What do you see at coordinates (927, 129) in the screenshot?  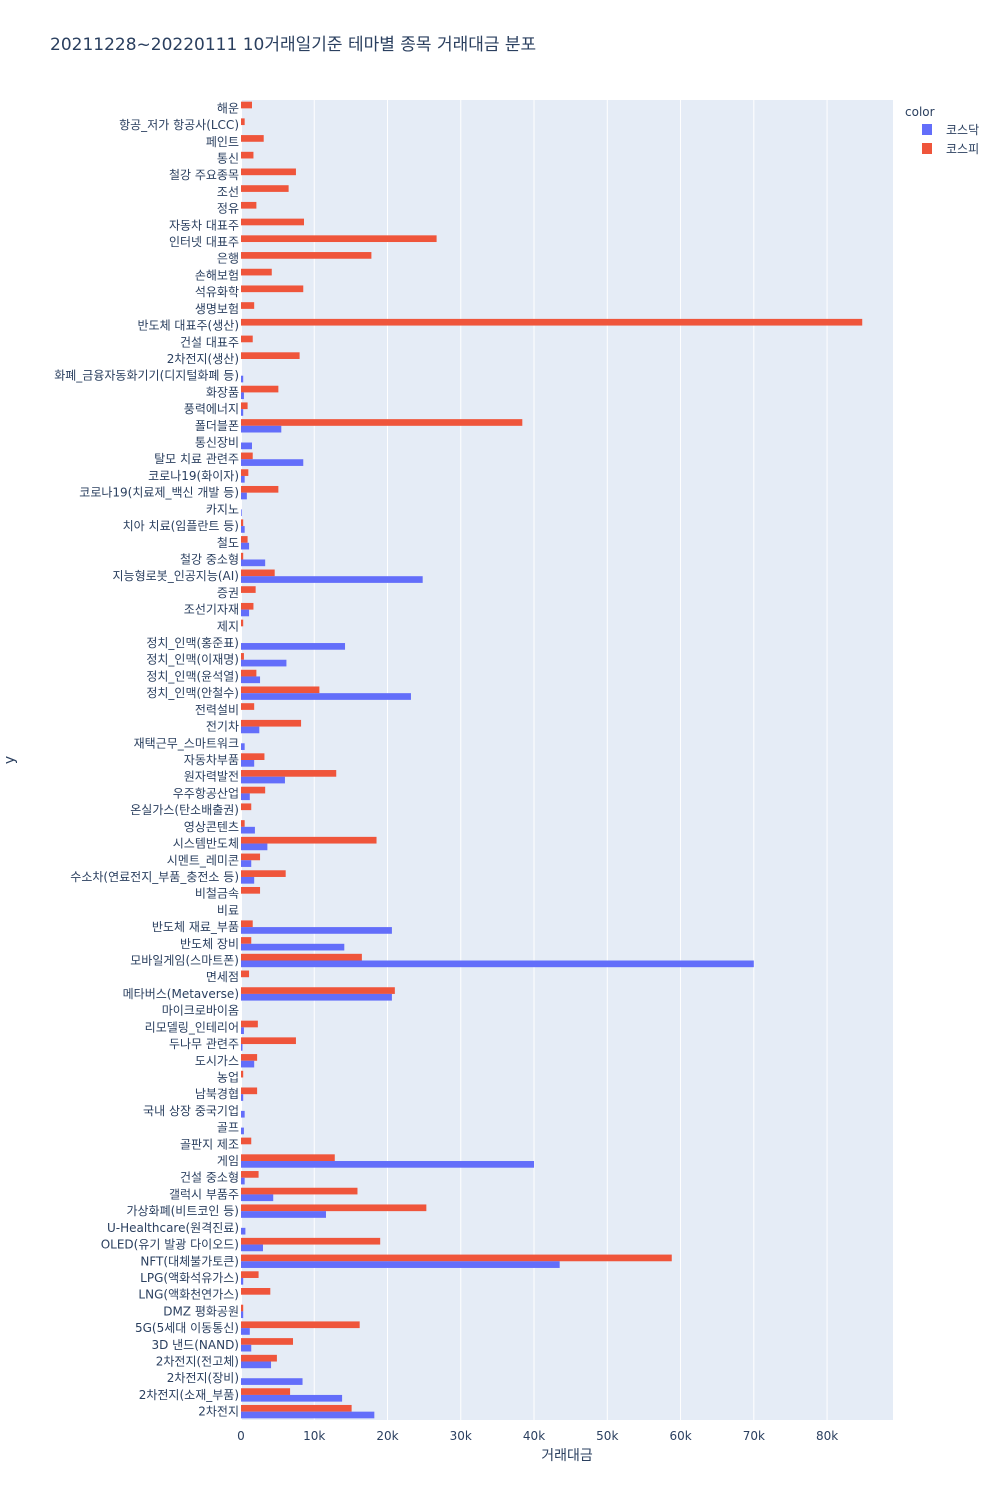 I see `legend-swatch` at bounding box center [927, 129].